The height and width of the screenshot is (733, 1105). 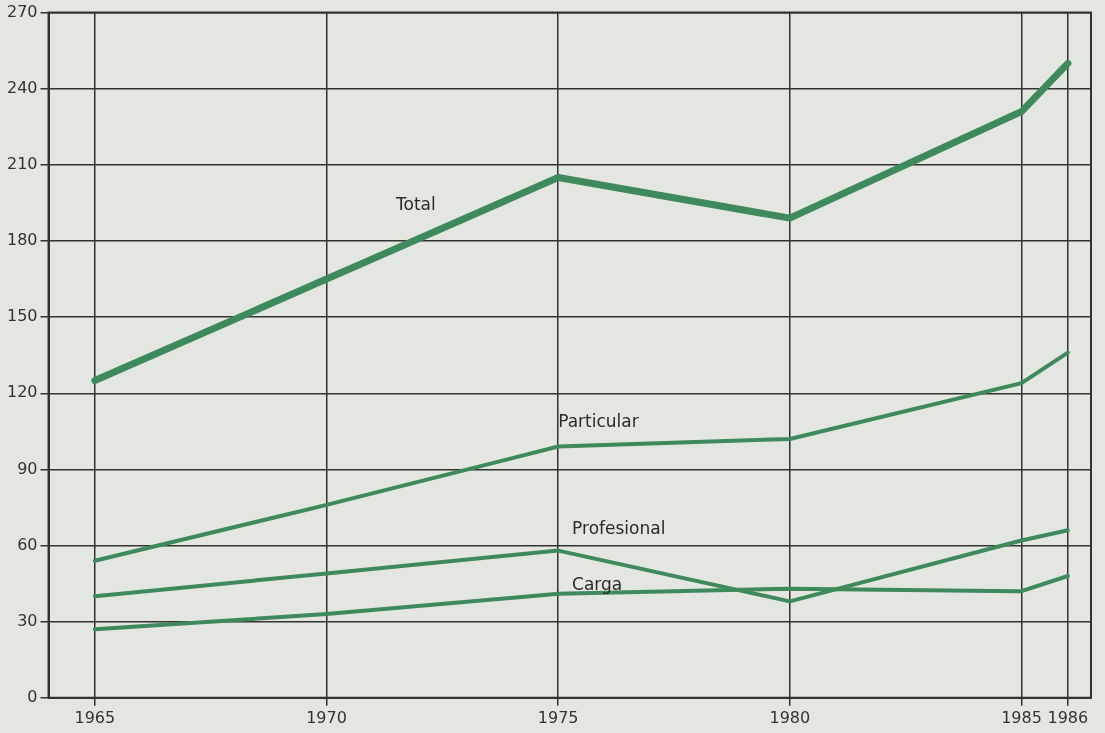 What do you see at coordinates (619, 527) in the screenshot?
I see `series-label: Profesional` at bounding box center [619, 527].